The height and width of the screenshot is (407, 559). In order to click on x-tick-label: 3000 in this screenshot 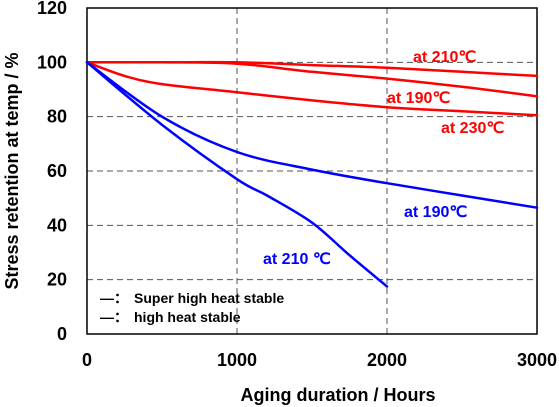, I will do `click(537, 360)`.